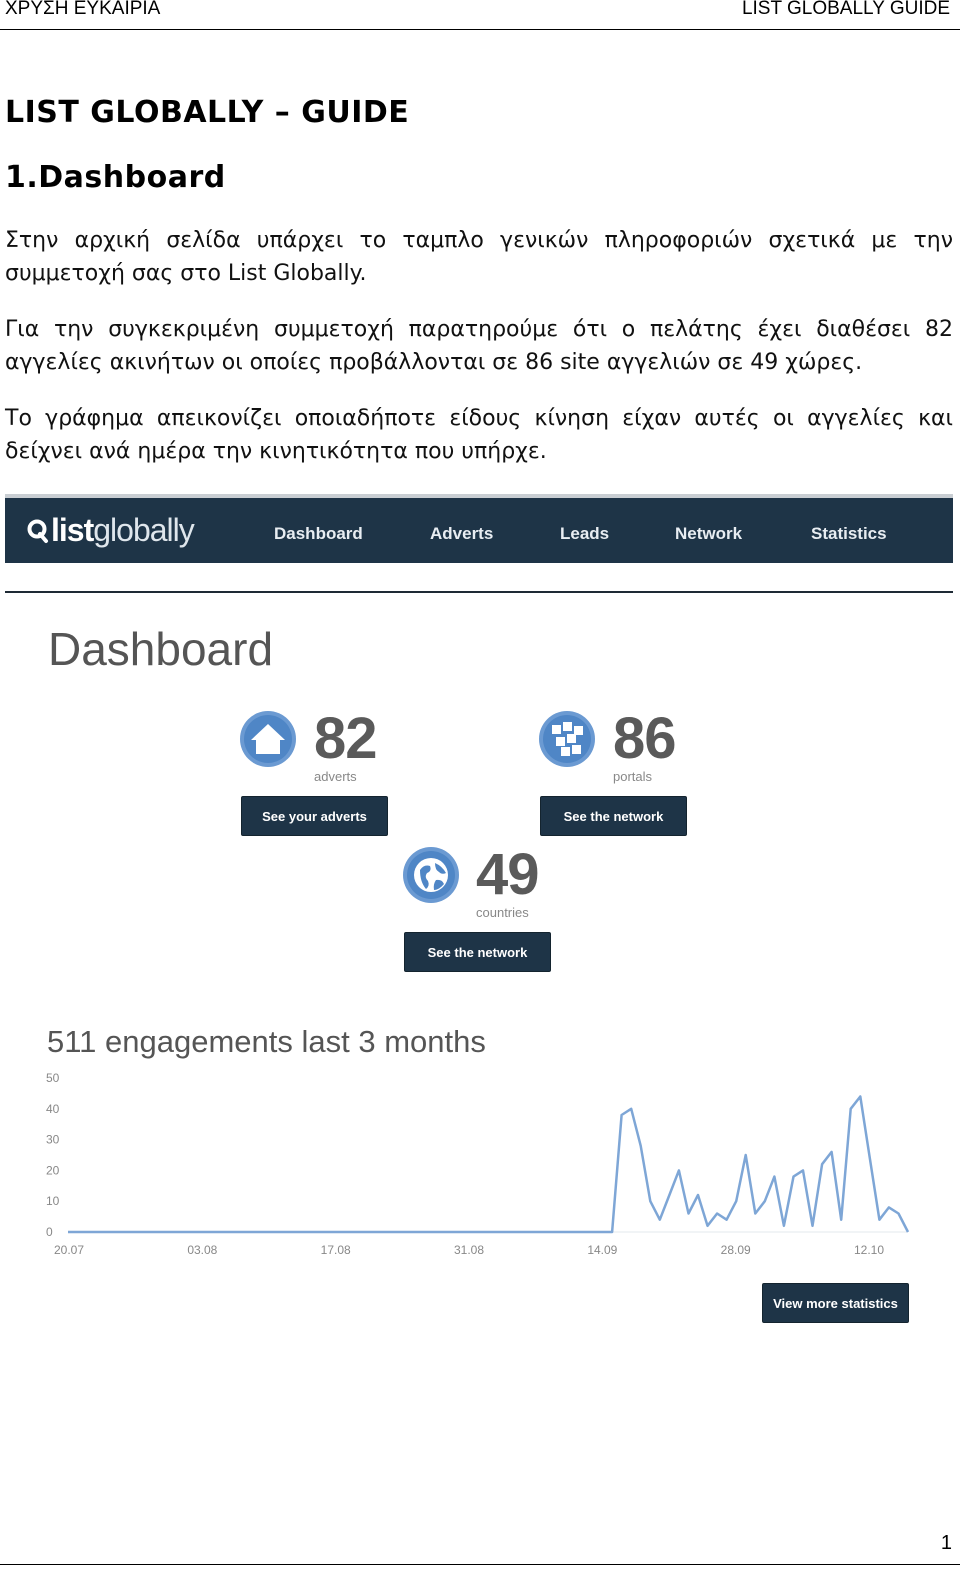 This screenshot has width=960, height=1572. Describe the element at coordinates (645, 738) in the screenshot. I see `portals-count: 86` at that location.